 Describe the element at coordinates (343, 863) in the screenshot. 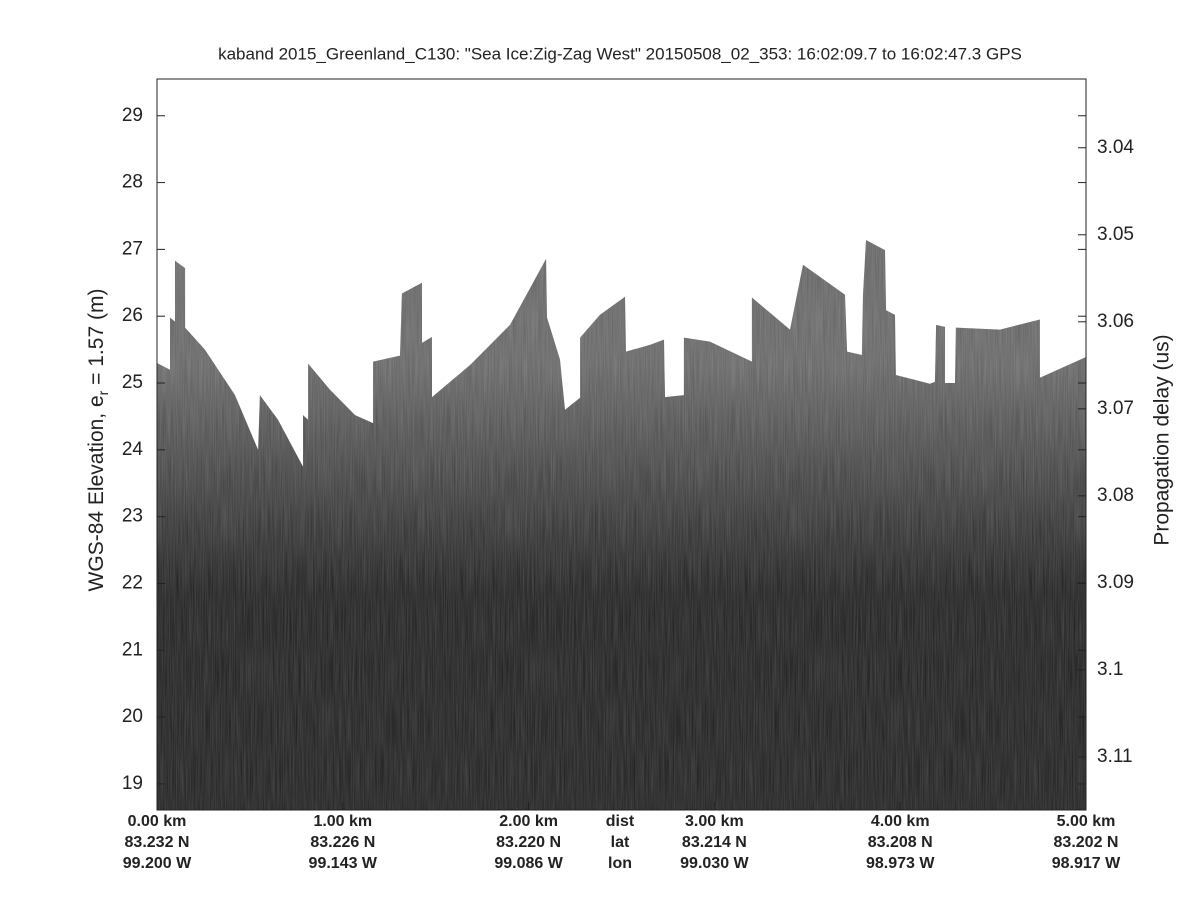

I see `lon-label: 99.143 W` at that location.